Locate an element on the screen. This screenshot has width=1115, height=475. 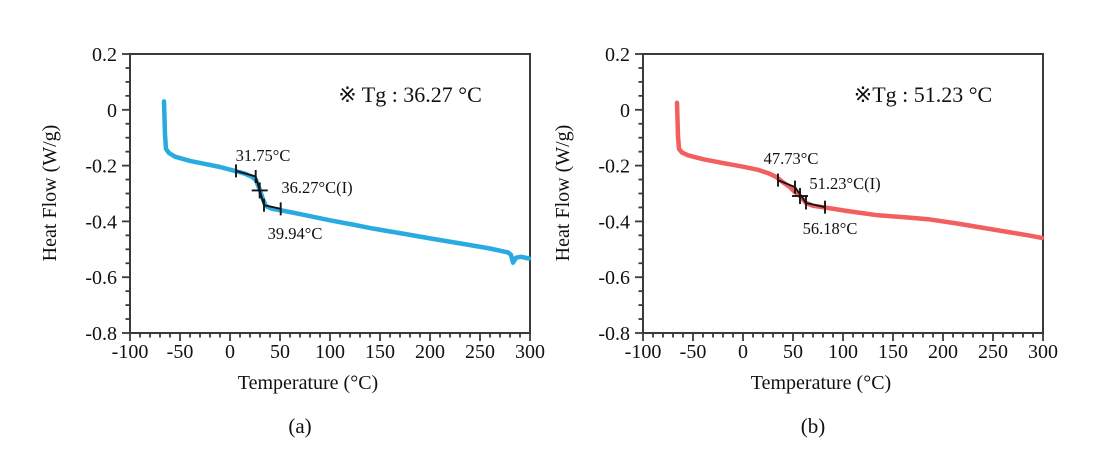
onset-label: 47.73°C is located at coordinates (791, 158).